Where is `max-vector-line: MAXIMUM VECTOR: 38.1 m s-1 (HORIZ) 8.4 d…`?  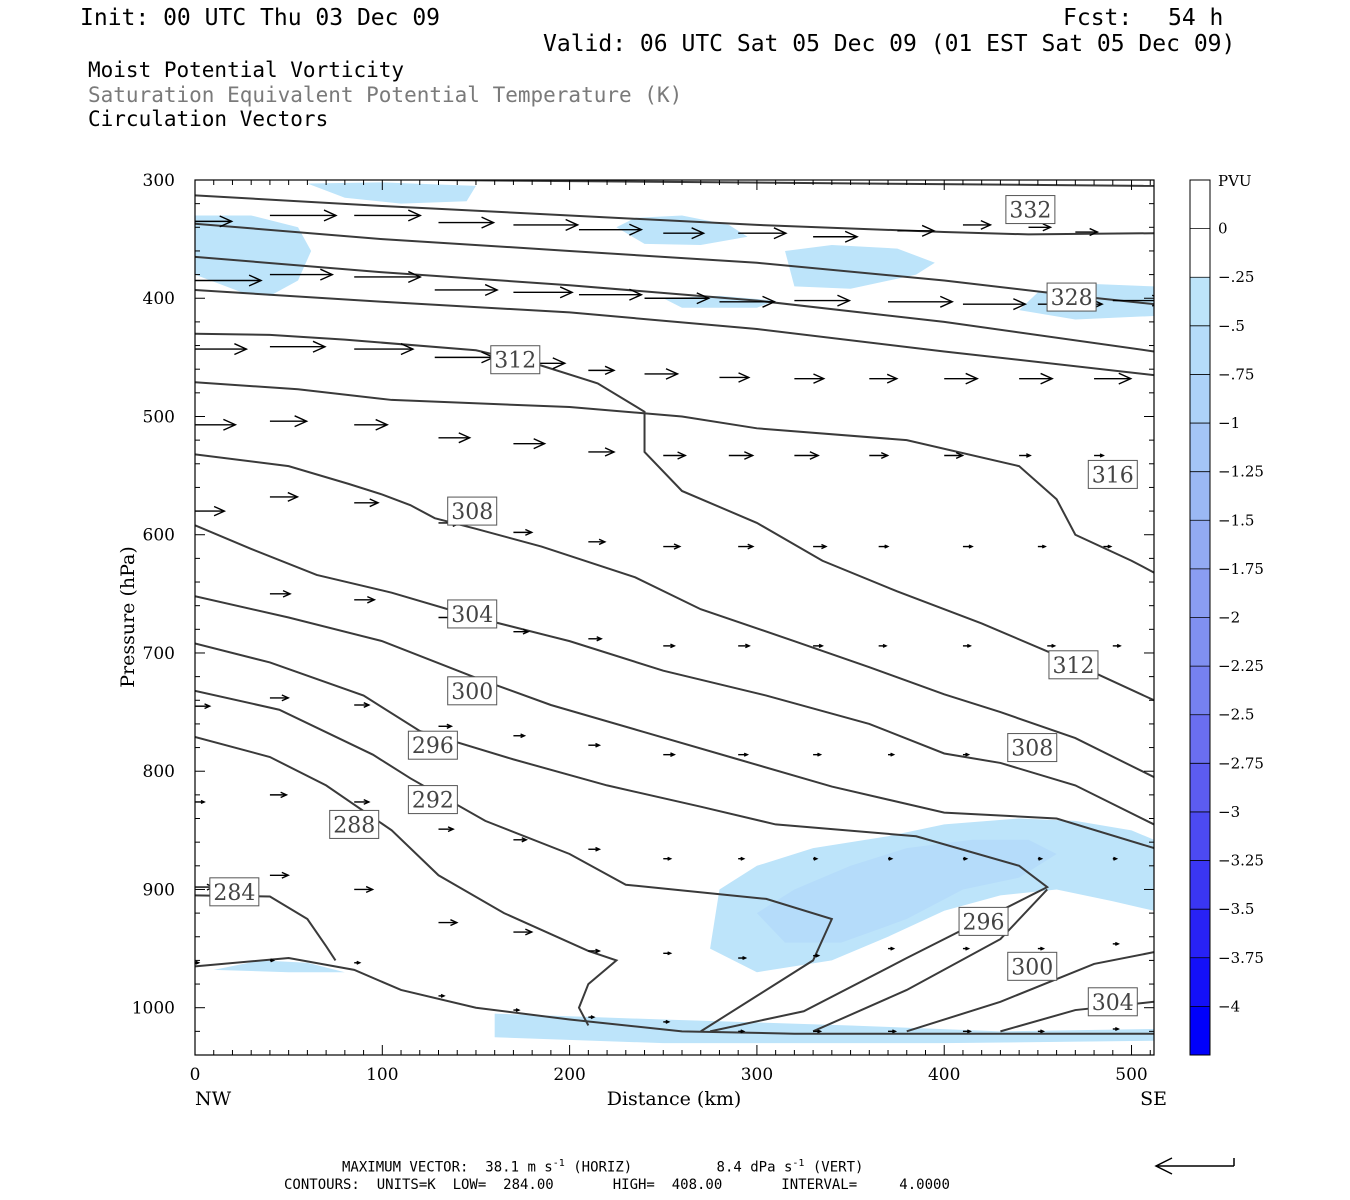
max-vector-line: MAXIMUM VECTOR: 38.1 m s-1 (HORIZ) 8.4 d… is located at coordinates (602, 1167).